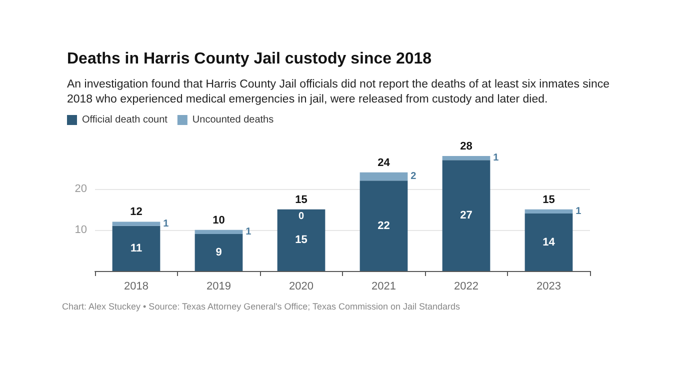 The height and width of the screenshot is (383, 680). I want to click on x-tick-label: 2019, so click(218, 286).